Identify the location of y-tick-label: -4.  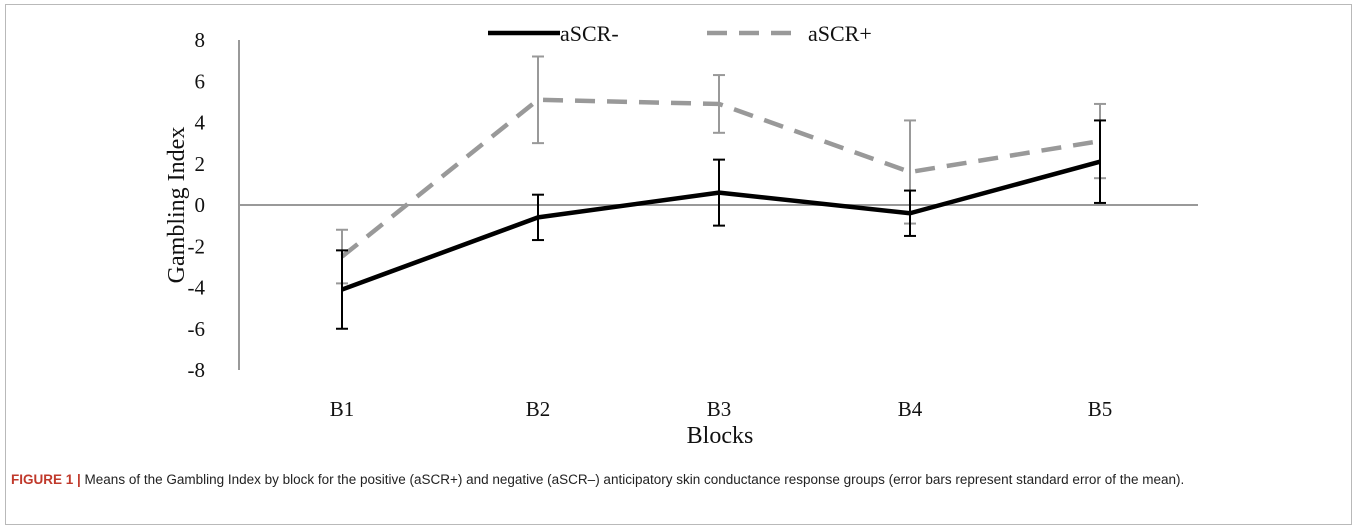
(197, 288).